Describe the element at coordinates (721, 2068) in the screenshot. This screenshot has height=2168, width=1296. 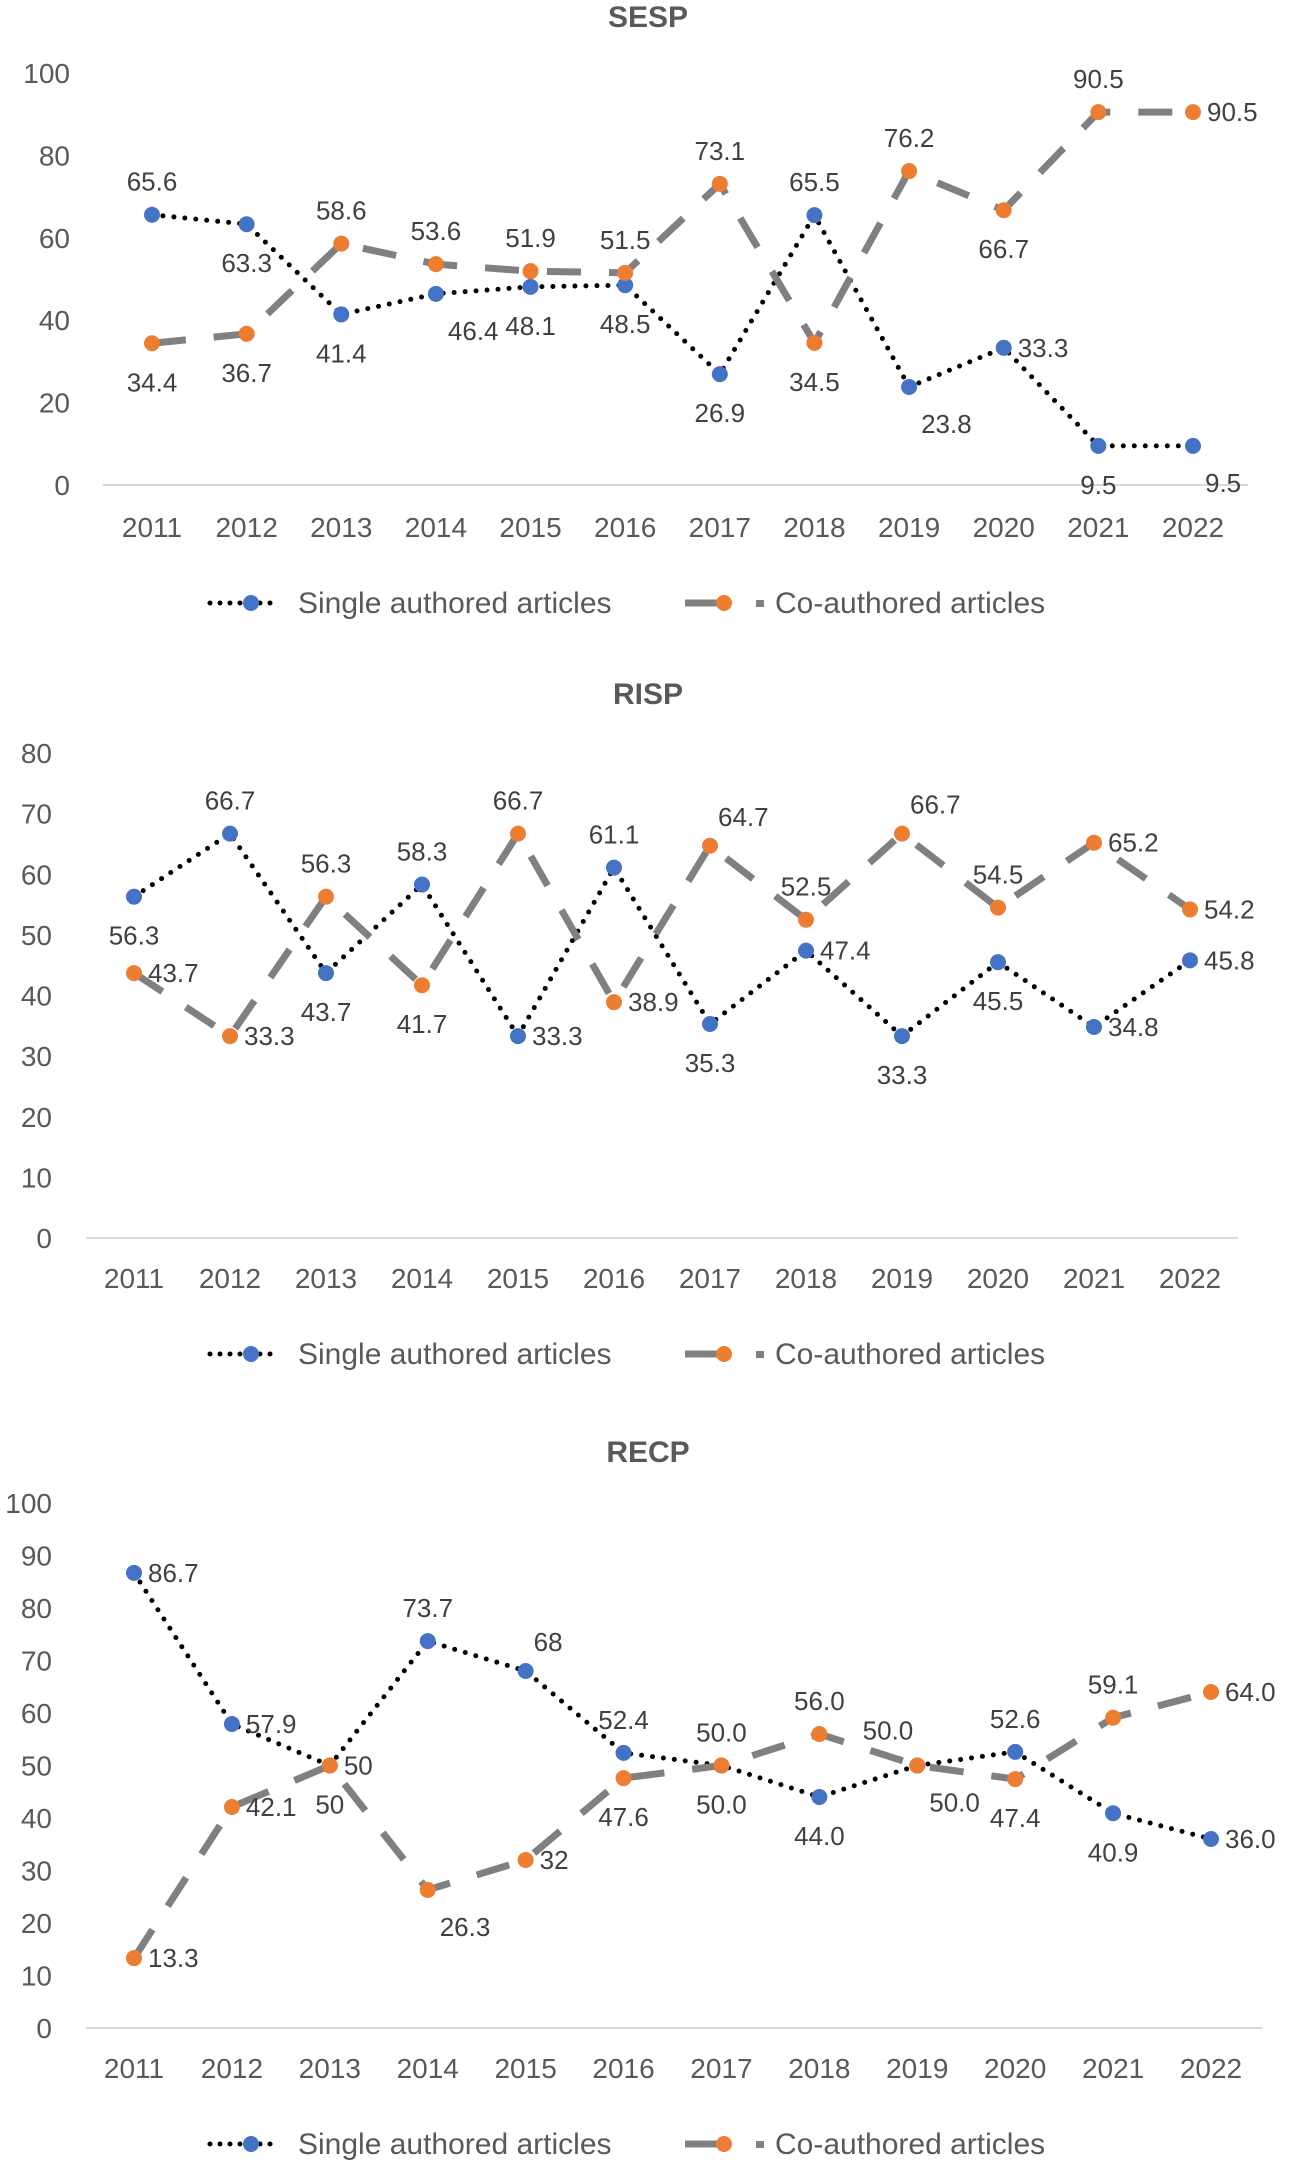
I see `x-tick-label: 2017` at that location.